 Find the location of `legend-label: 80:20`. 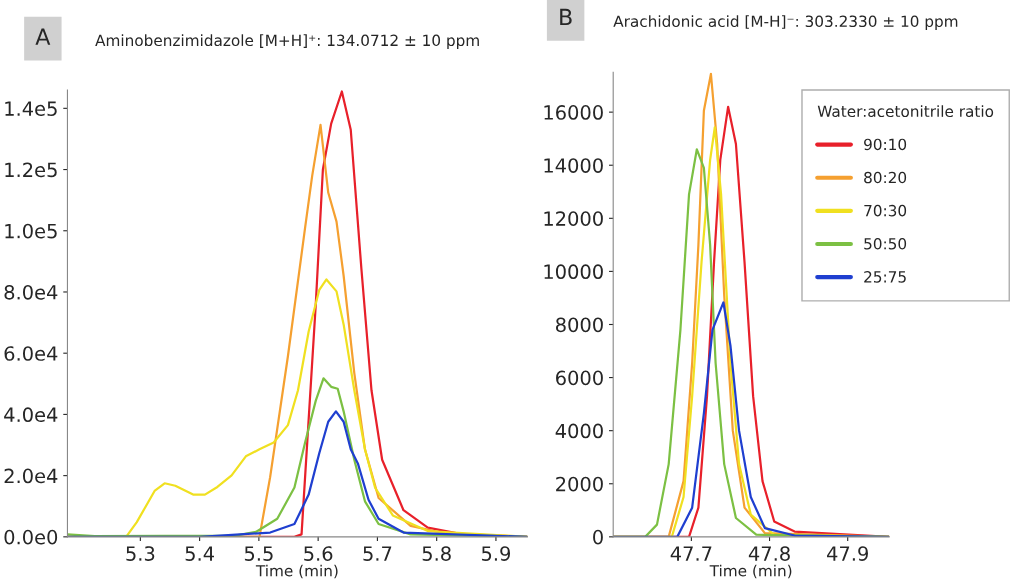

legend-label: 80:20 is located at coordinates (885, 177).